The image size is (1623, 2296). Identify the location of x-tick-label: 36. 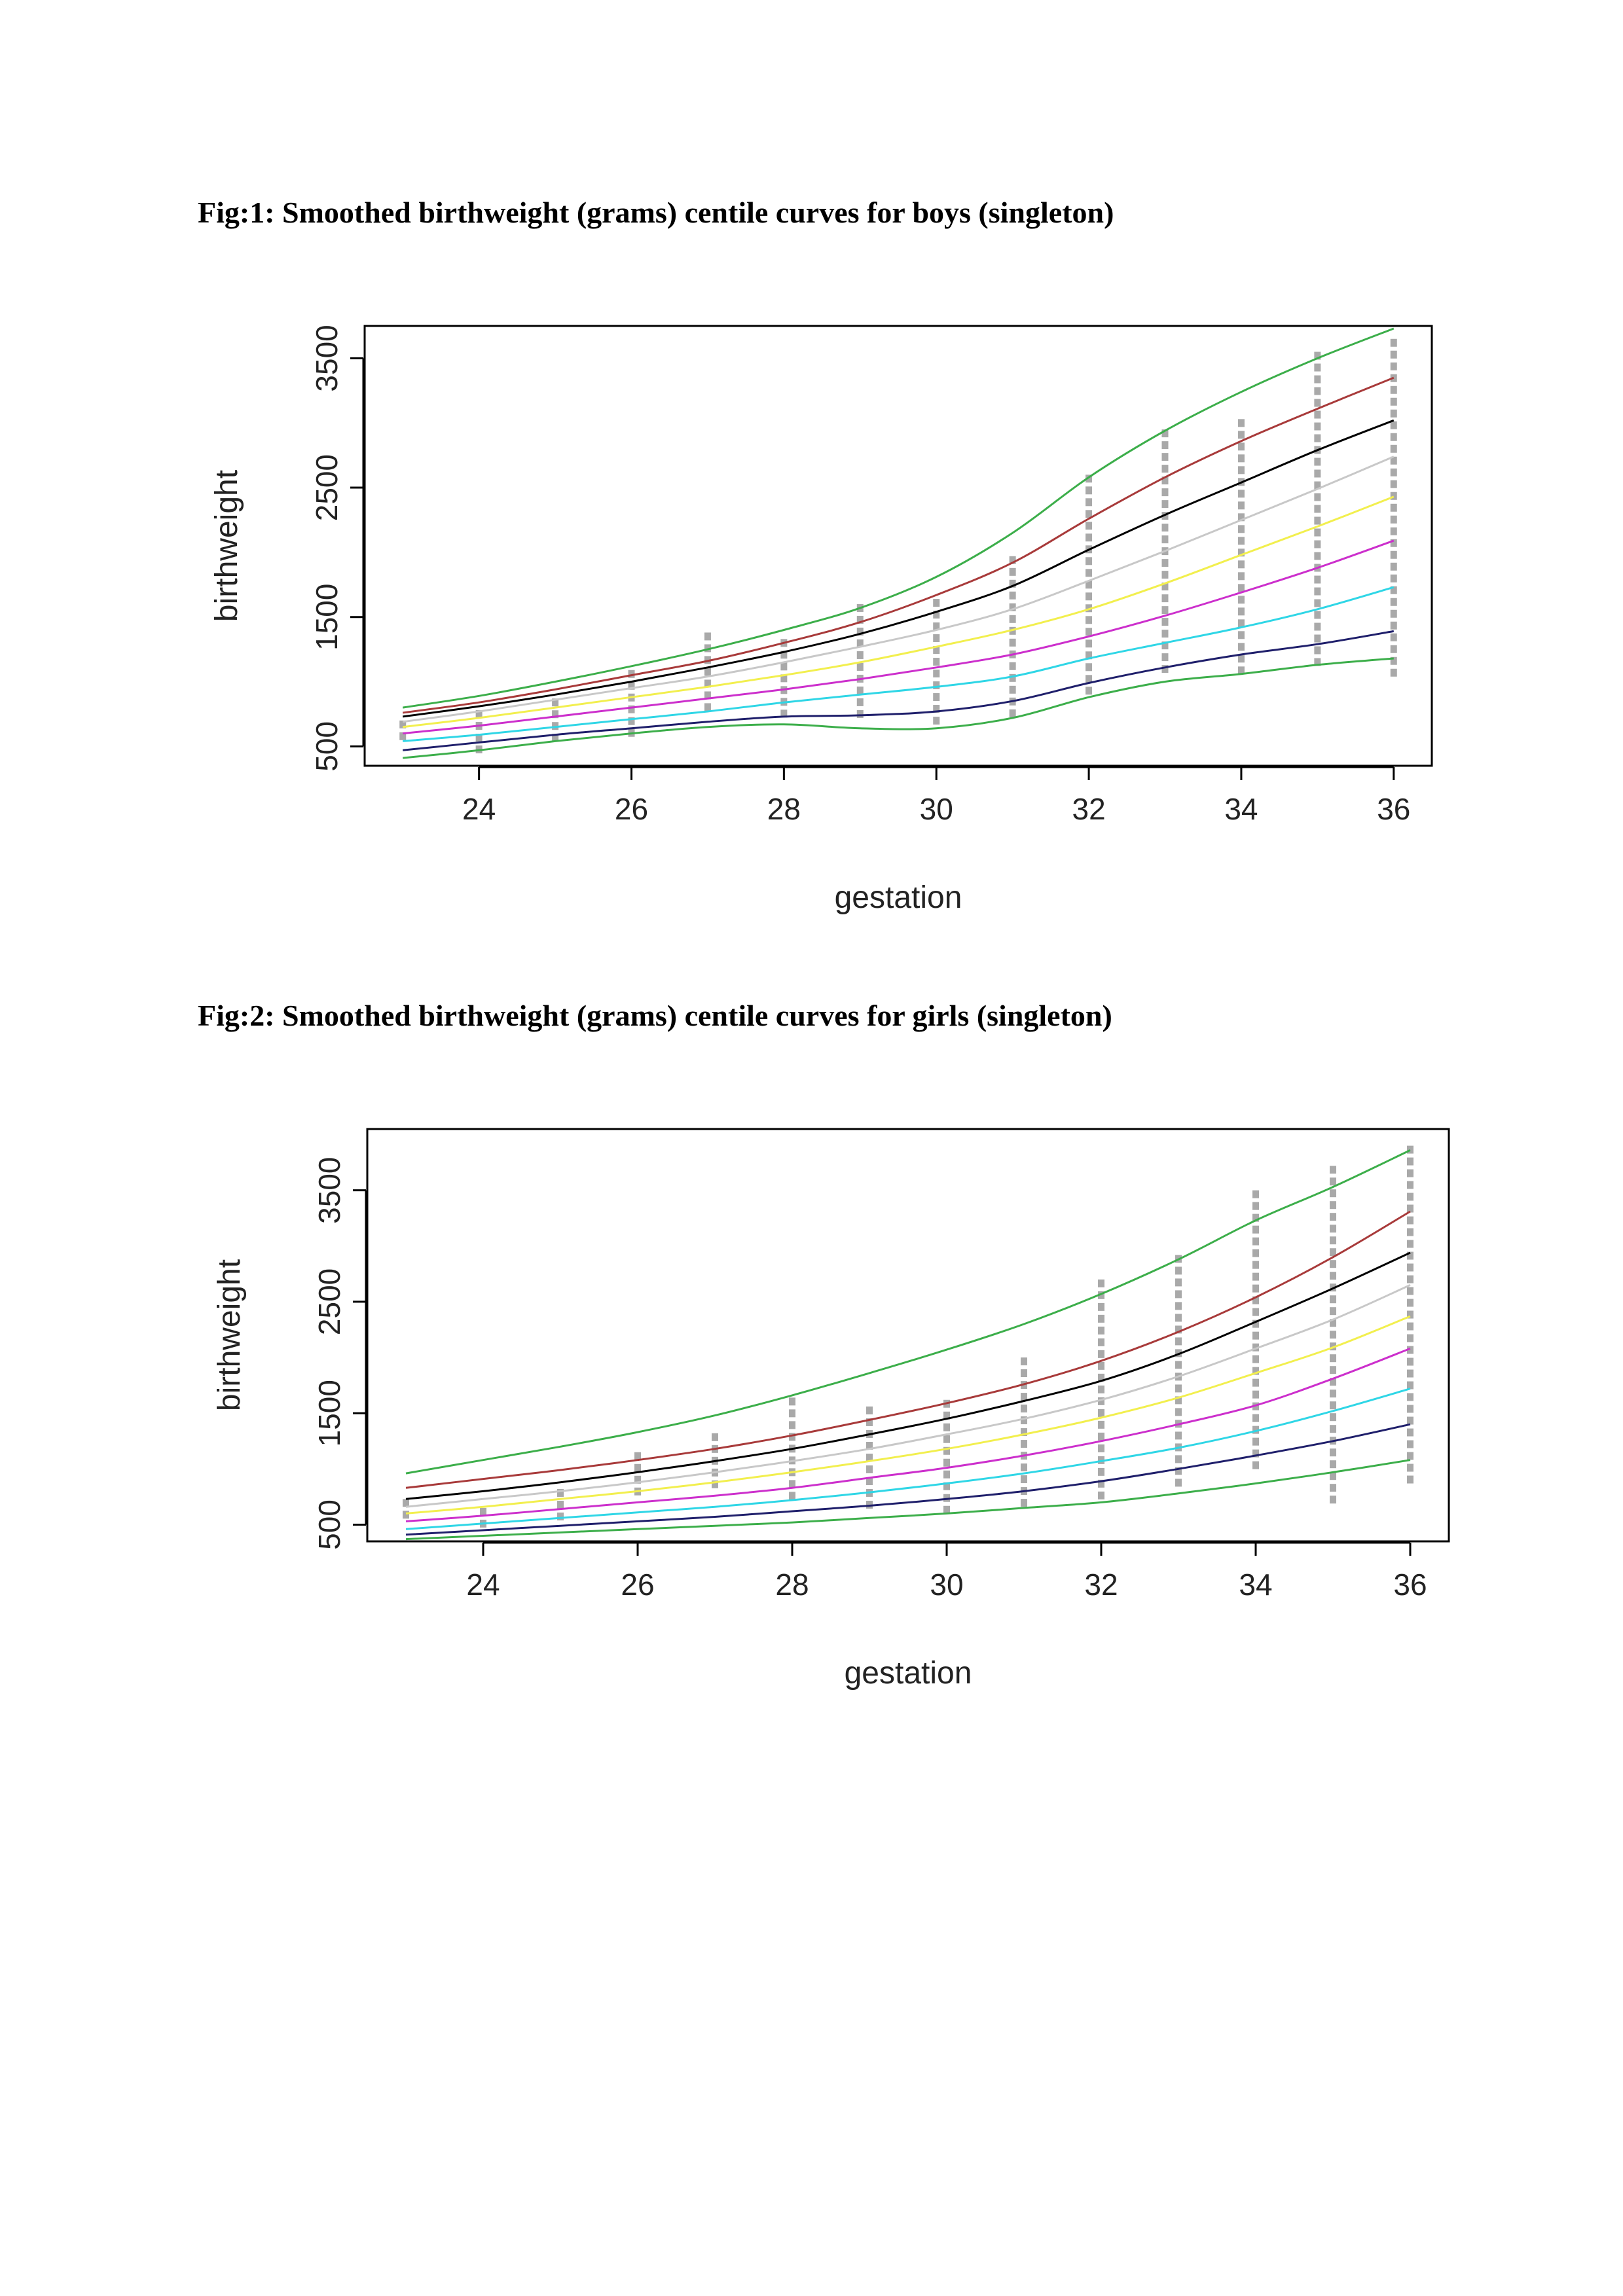
(1393, 809).